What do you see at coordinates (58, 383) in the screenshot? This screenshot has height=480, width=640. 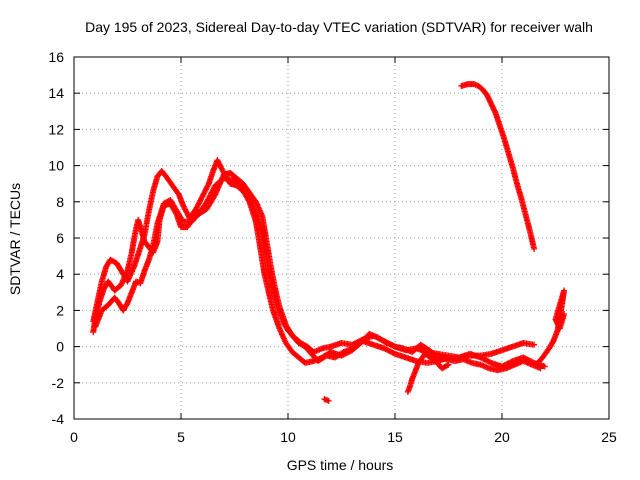 I see `y-tick-label: -2` at bounding box center [58, 383].